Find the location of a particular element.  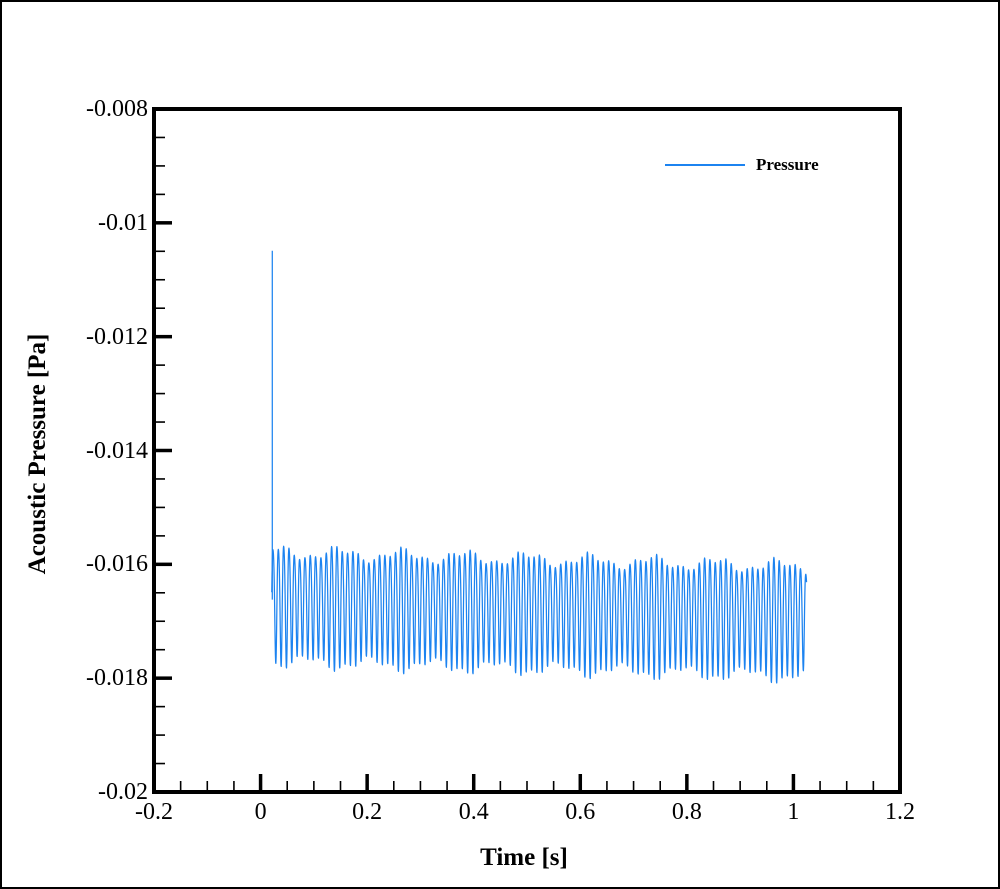

legend-label: Pressure is located at coordinates (787, 164).